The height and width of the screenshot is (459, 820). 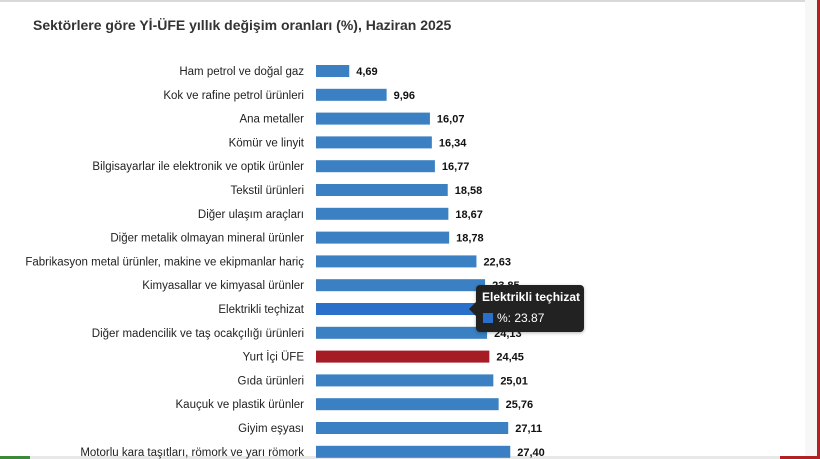 I want to click on category-label-yurt-i-ci-ufe: Yurt İçi ÜFE, so click(x=274, y=357).